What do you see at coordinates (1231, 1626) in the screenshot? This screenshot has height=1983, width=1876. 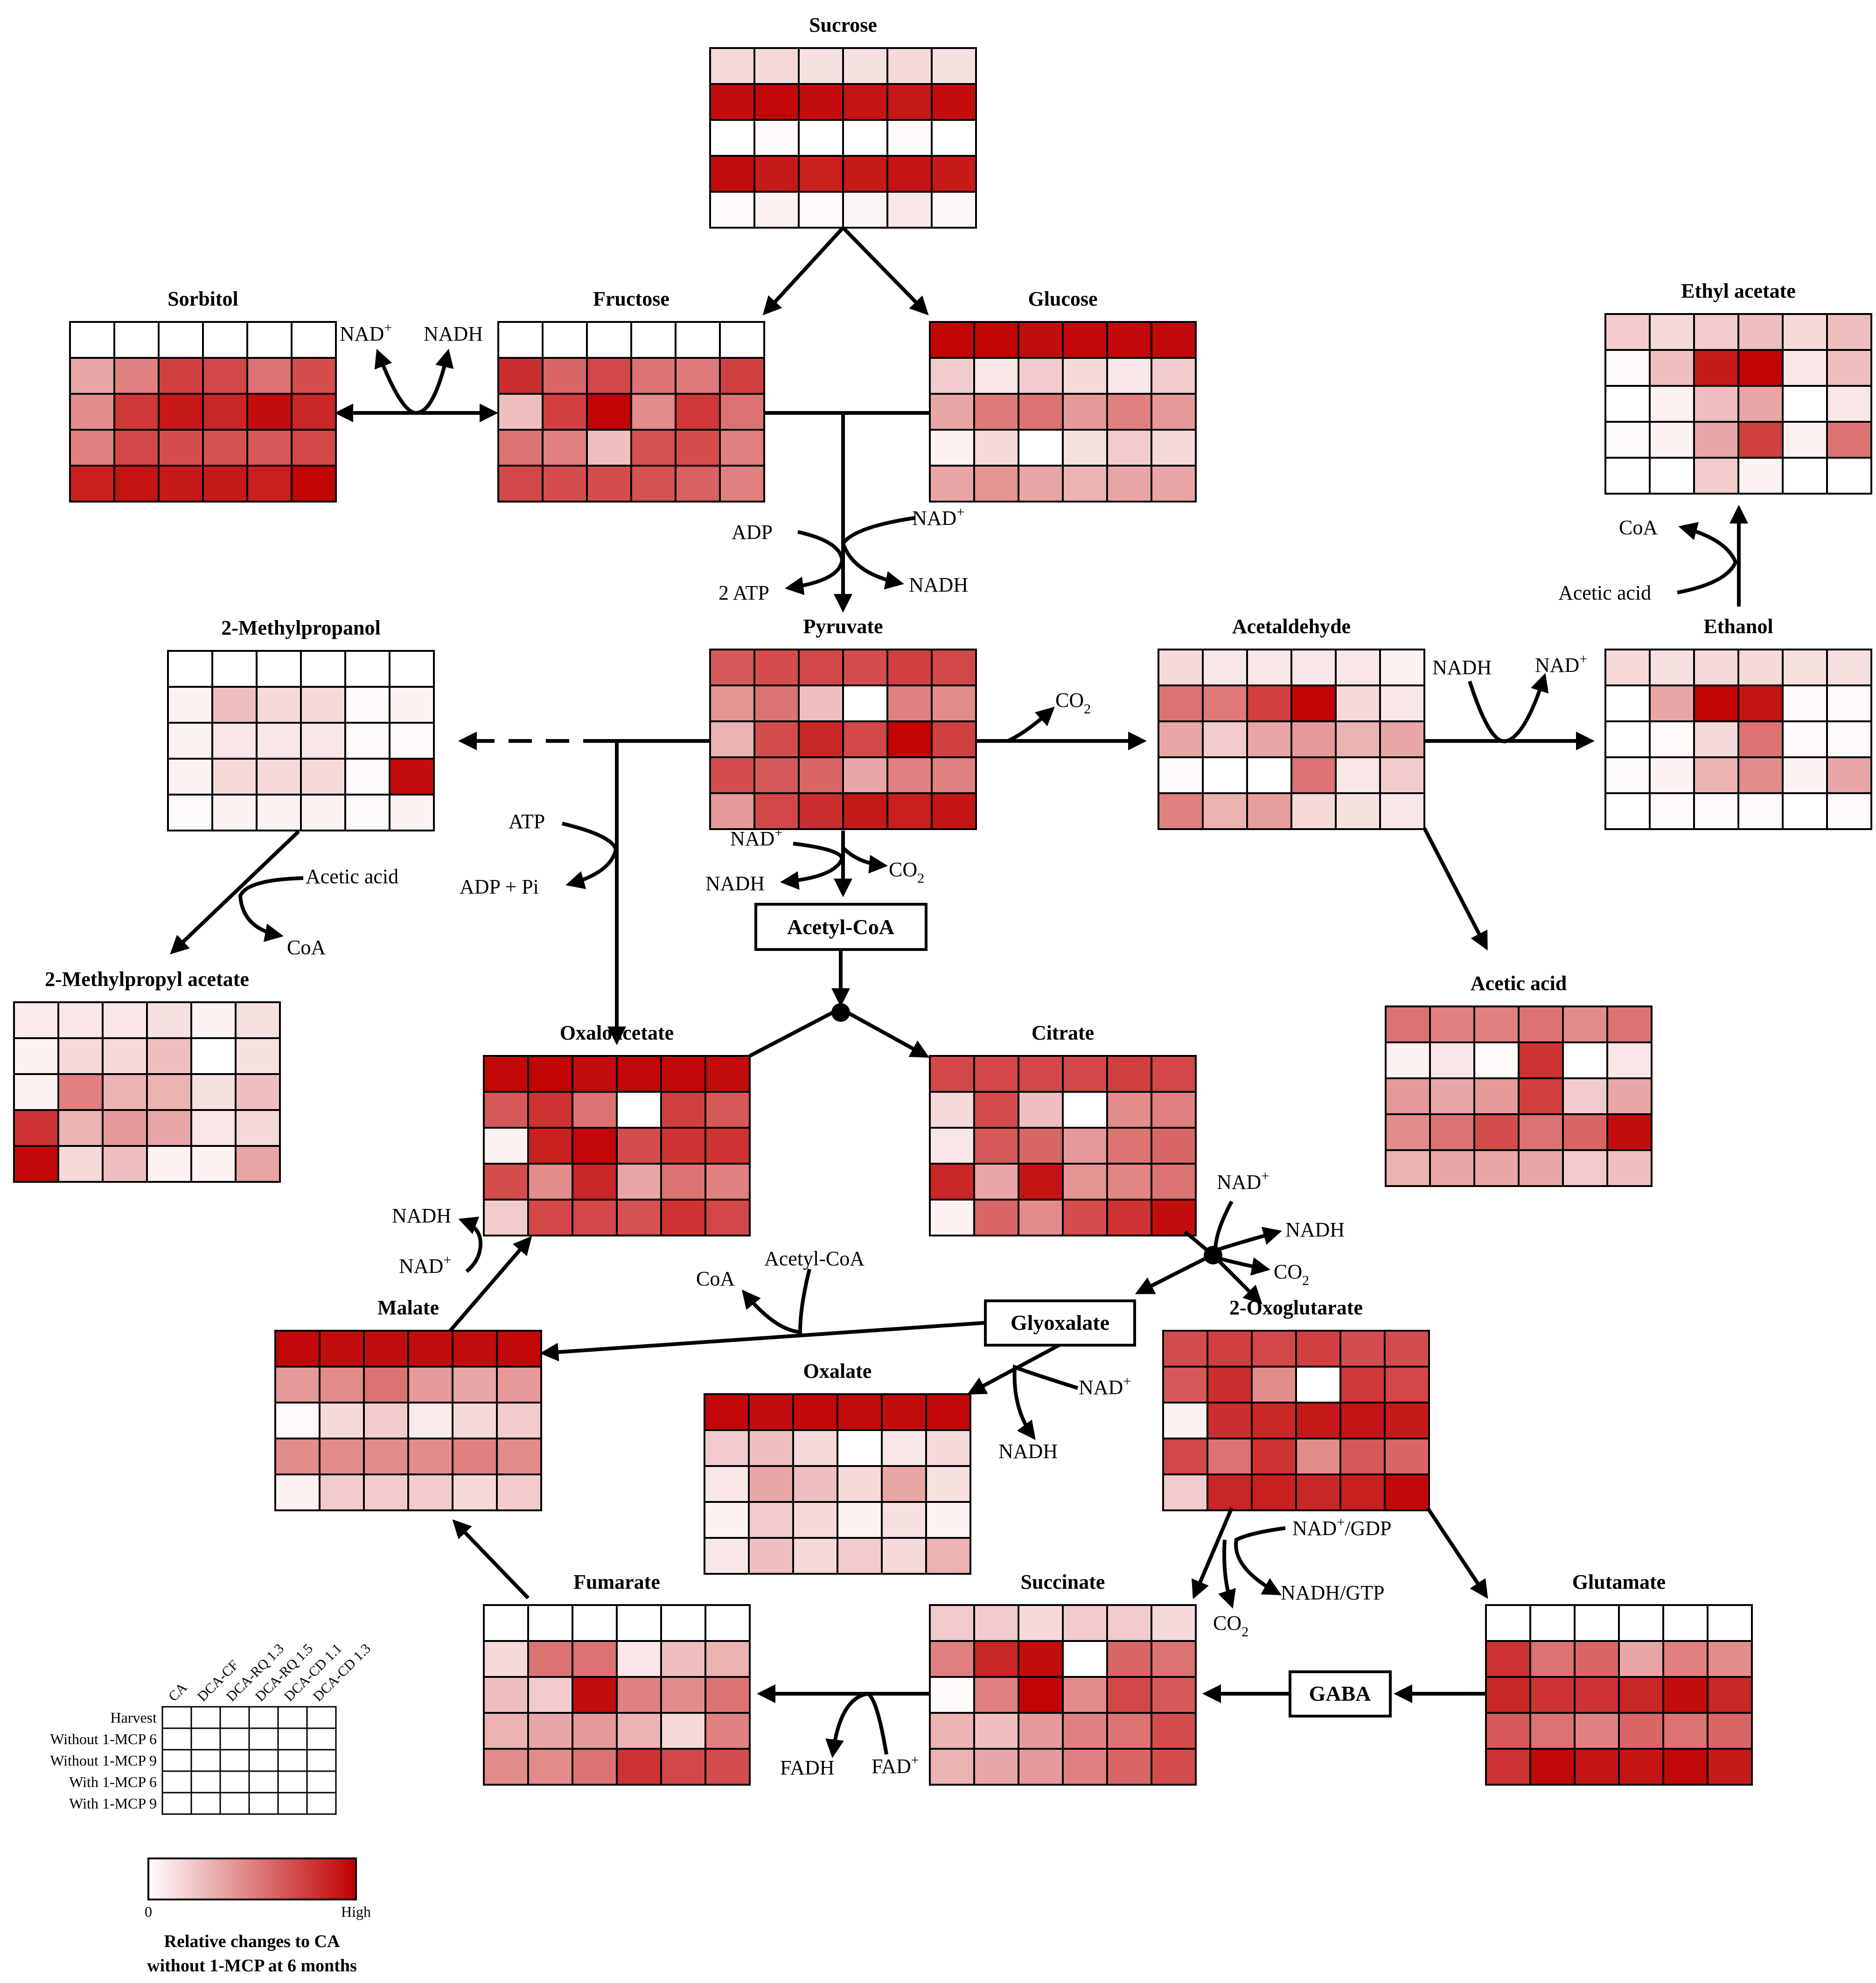 I see `label-co2-4: CO2` at bounding box center [1231, 1626].